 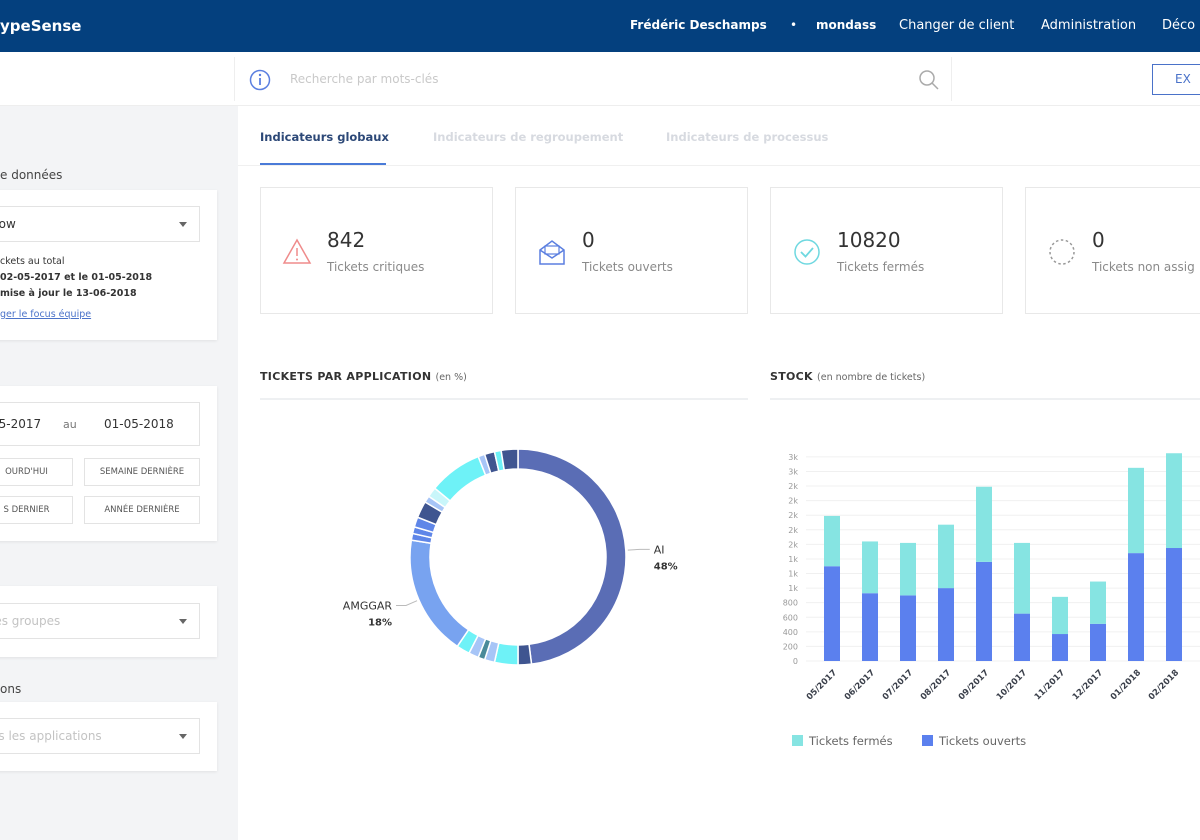 What do you see at coordinates (1089, 25) in the screenshot?
I see `nav-link: Administration` at bounding box center [1089, 25].